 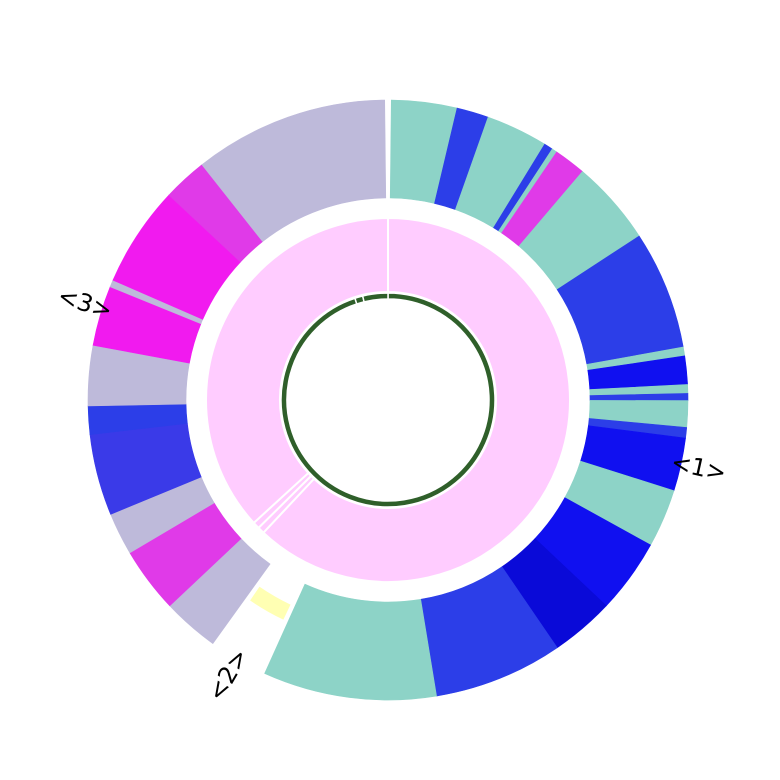 I want to click on group-label-3: <3>, so click(x=84, y=302).